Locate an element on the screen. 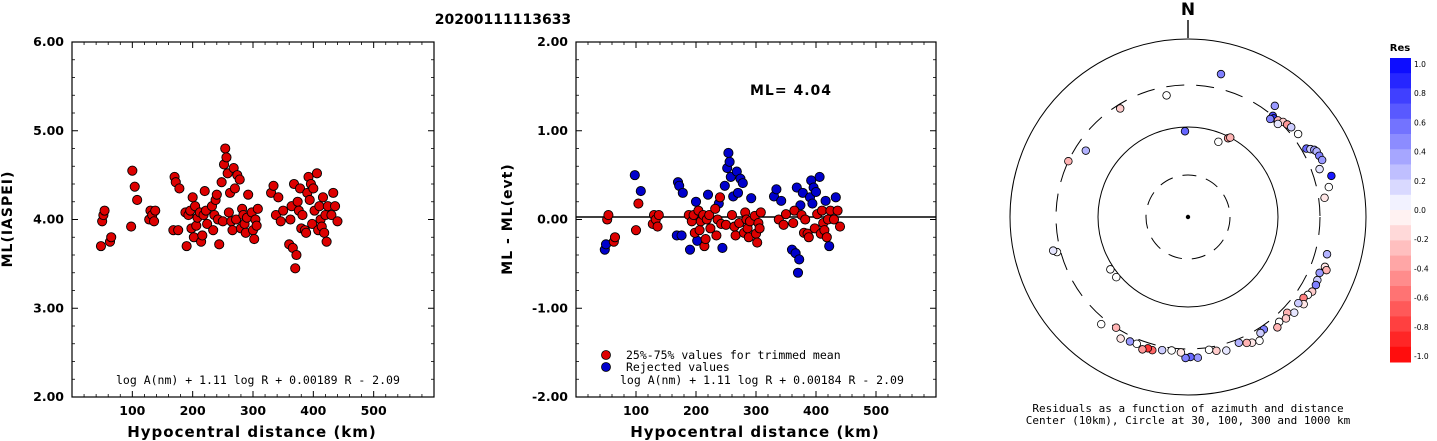 This screenshot has width=1437, height=441. colorbar-tick-label: -0.4 is located at coordinates (1421, 268).